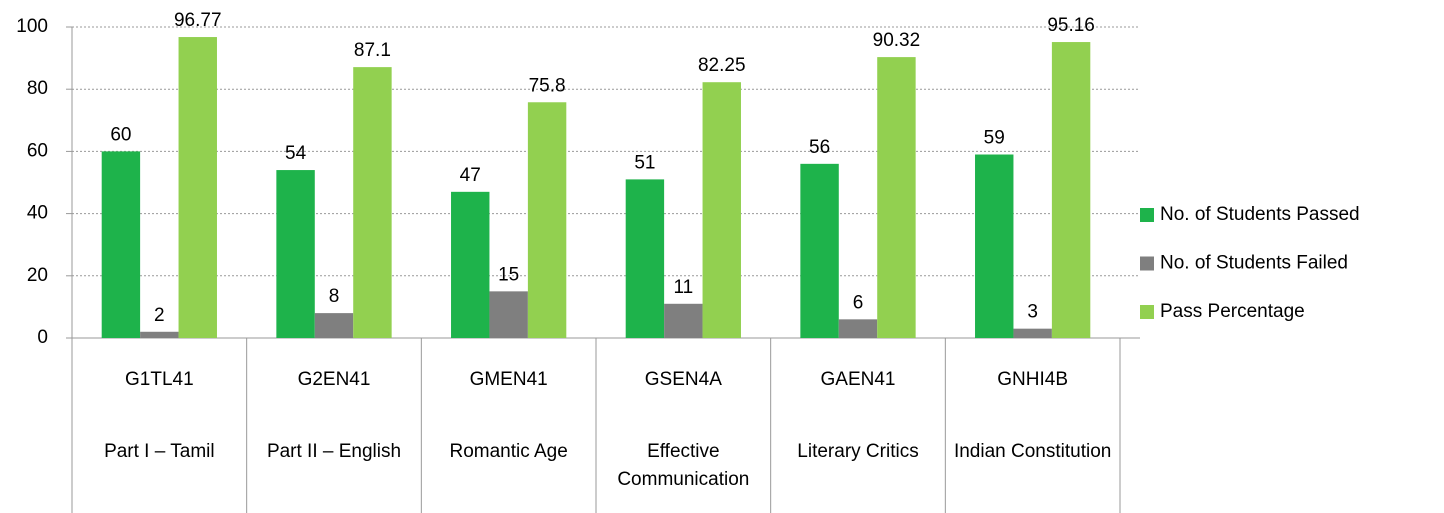  What do you see at coordinates (547, 85) in the screenshot?
I see `data-label: 75.8` at bounding box center [547, 85].